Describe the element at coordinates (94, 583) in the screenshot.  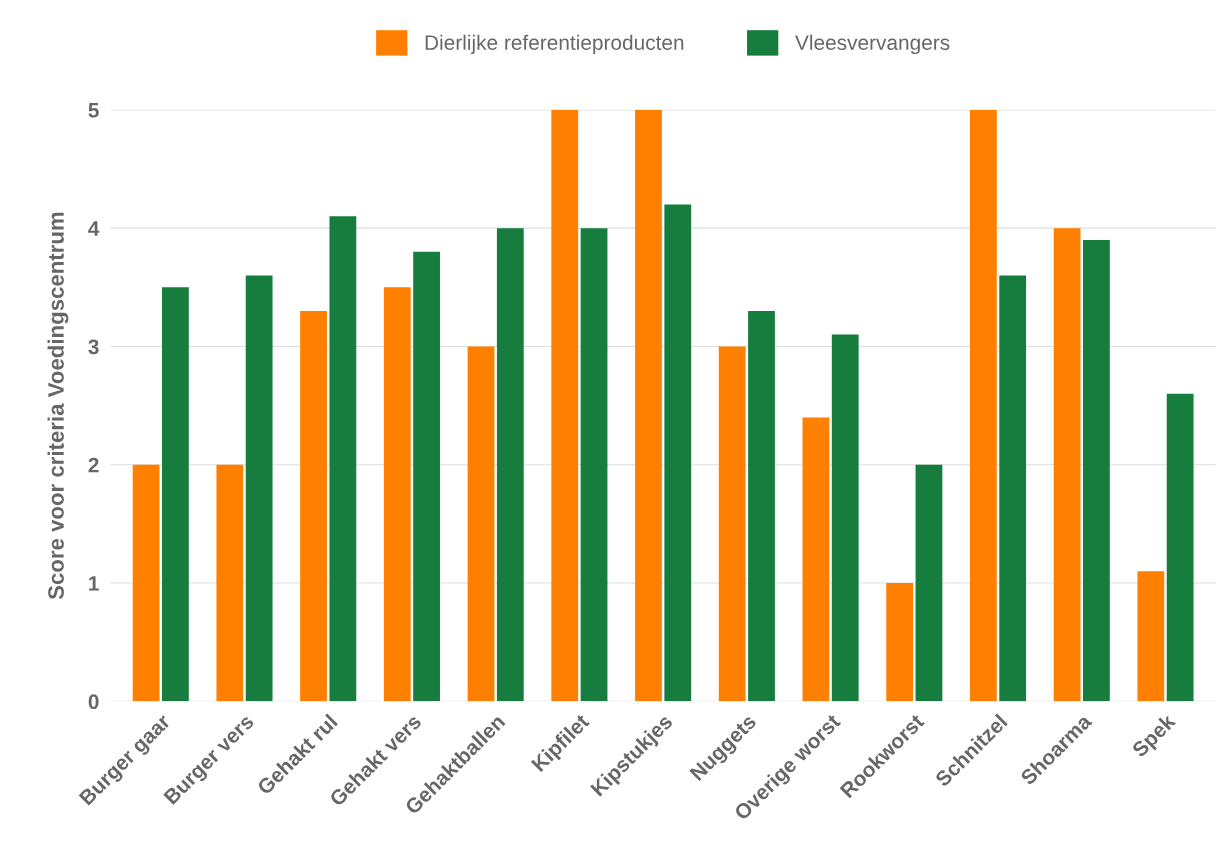
I see `y-tick-label: 1` at that location.